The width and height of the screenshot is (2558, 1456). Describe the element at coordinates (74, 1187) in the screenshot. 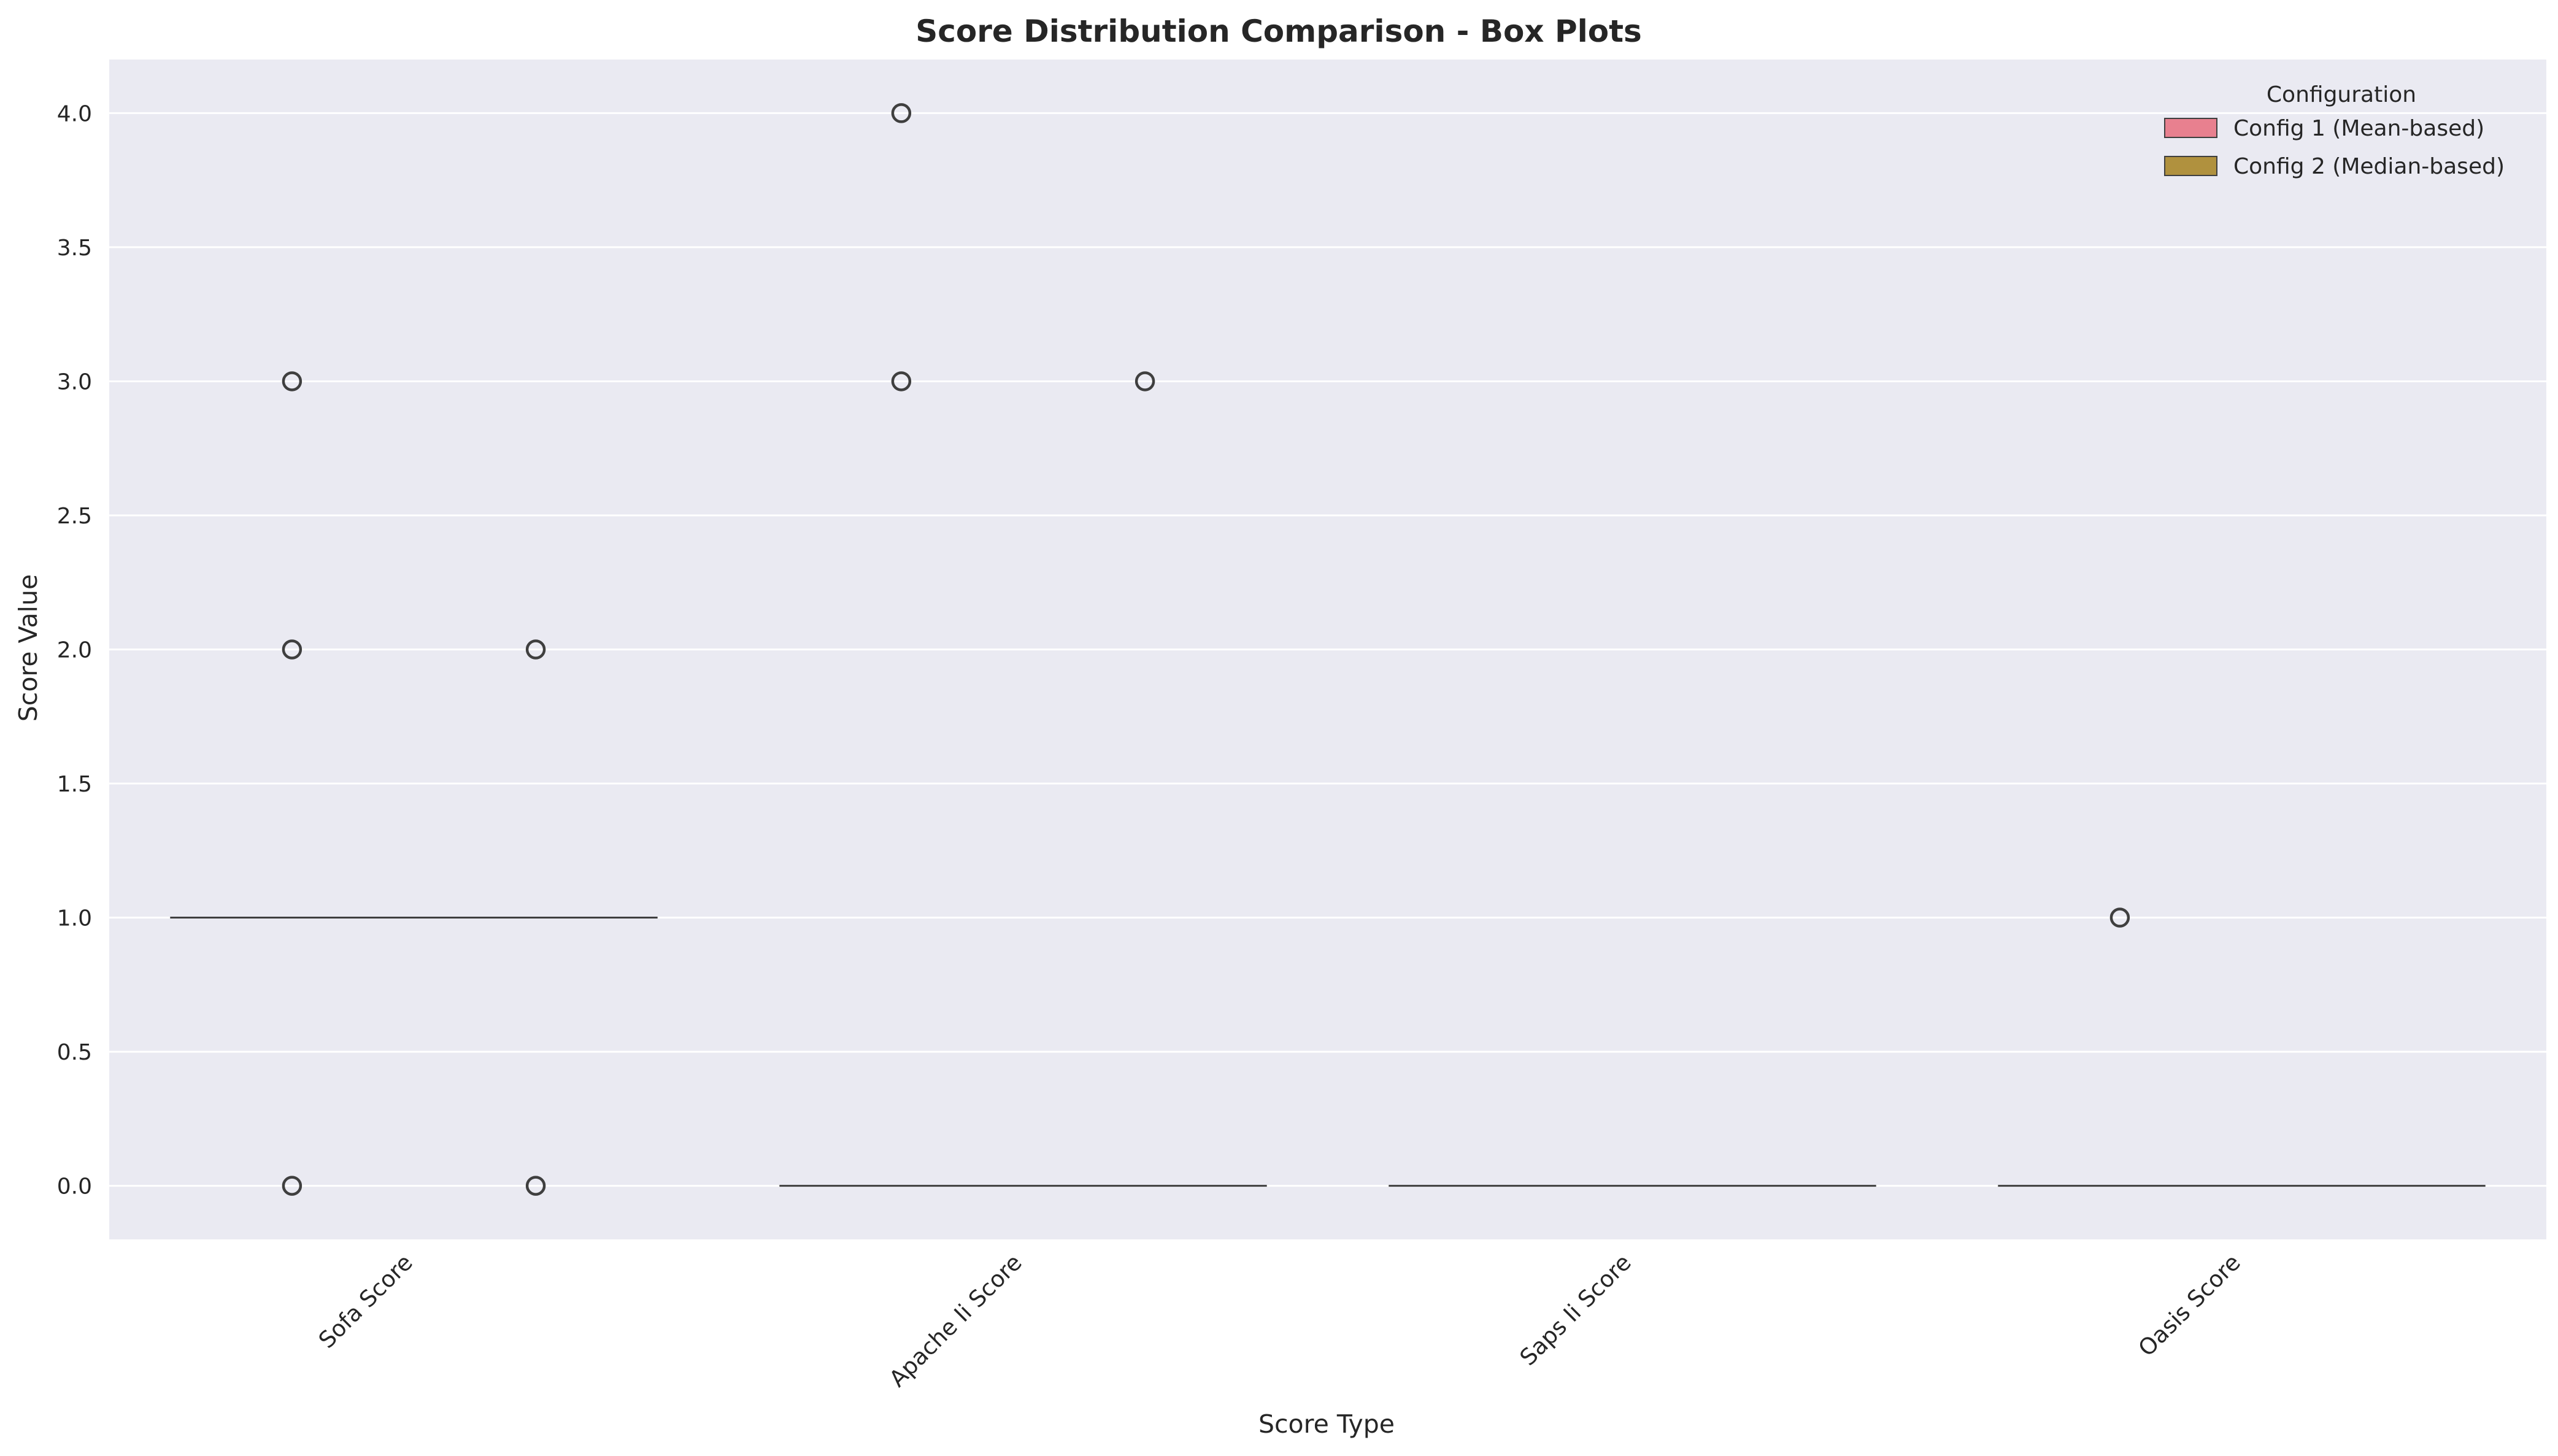

I see `y-tick-label: 0.0` at that location.